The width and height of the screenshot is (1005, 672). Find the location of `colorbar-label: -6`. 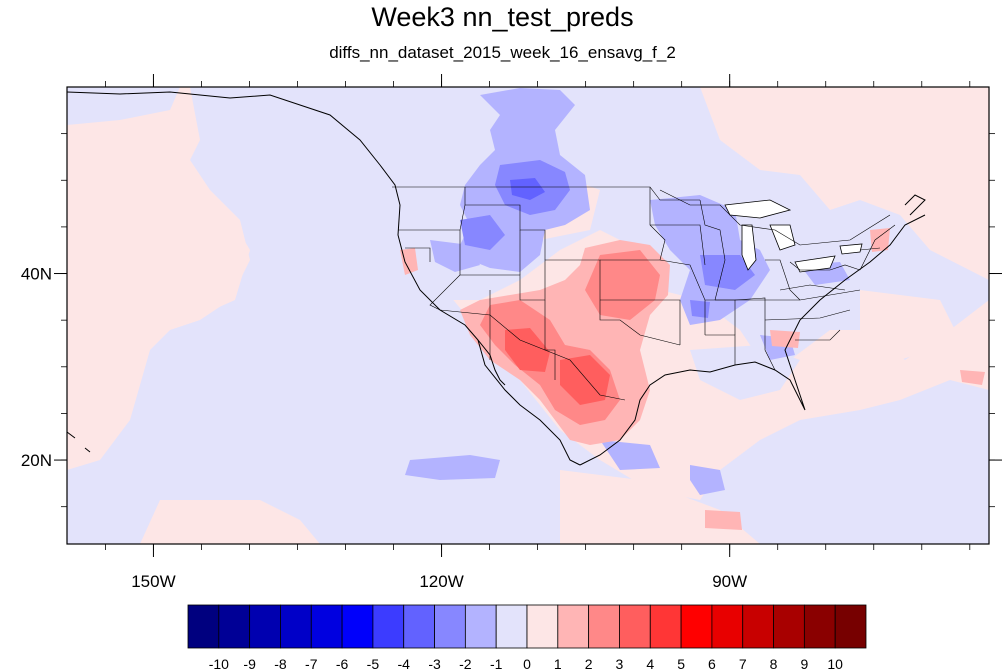

colorbar-label: -6 is located at coordinates (342, 664).